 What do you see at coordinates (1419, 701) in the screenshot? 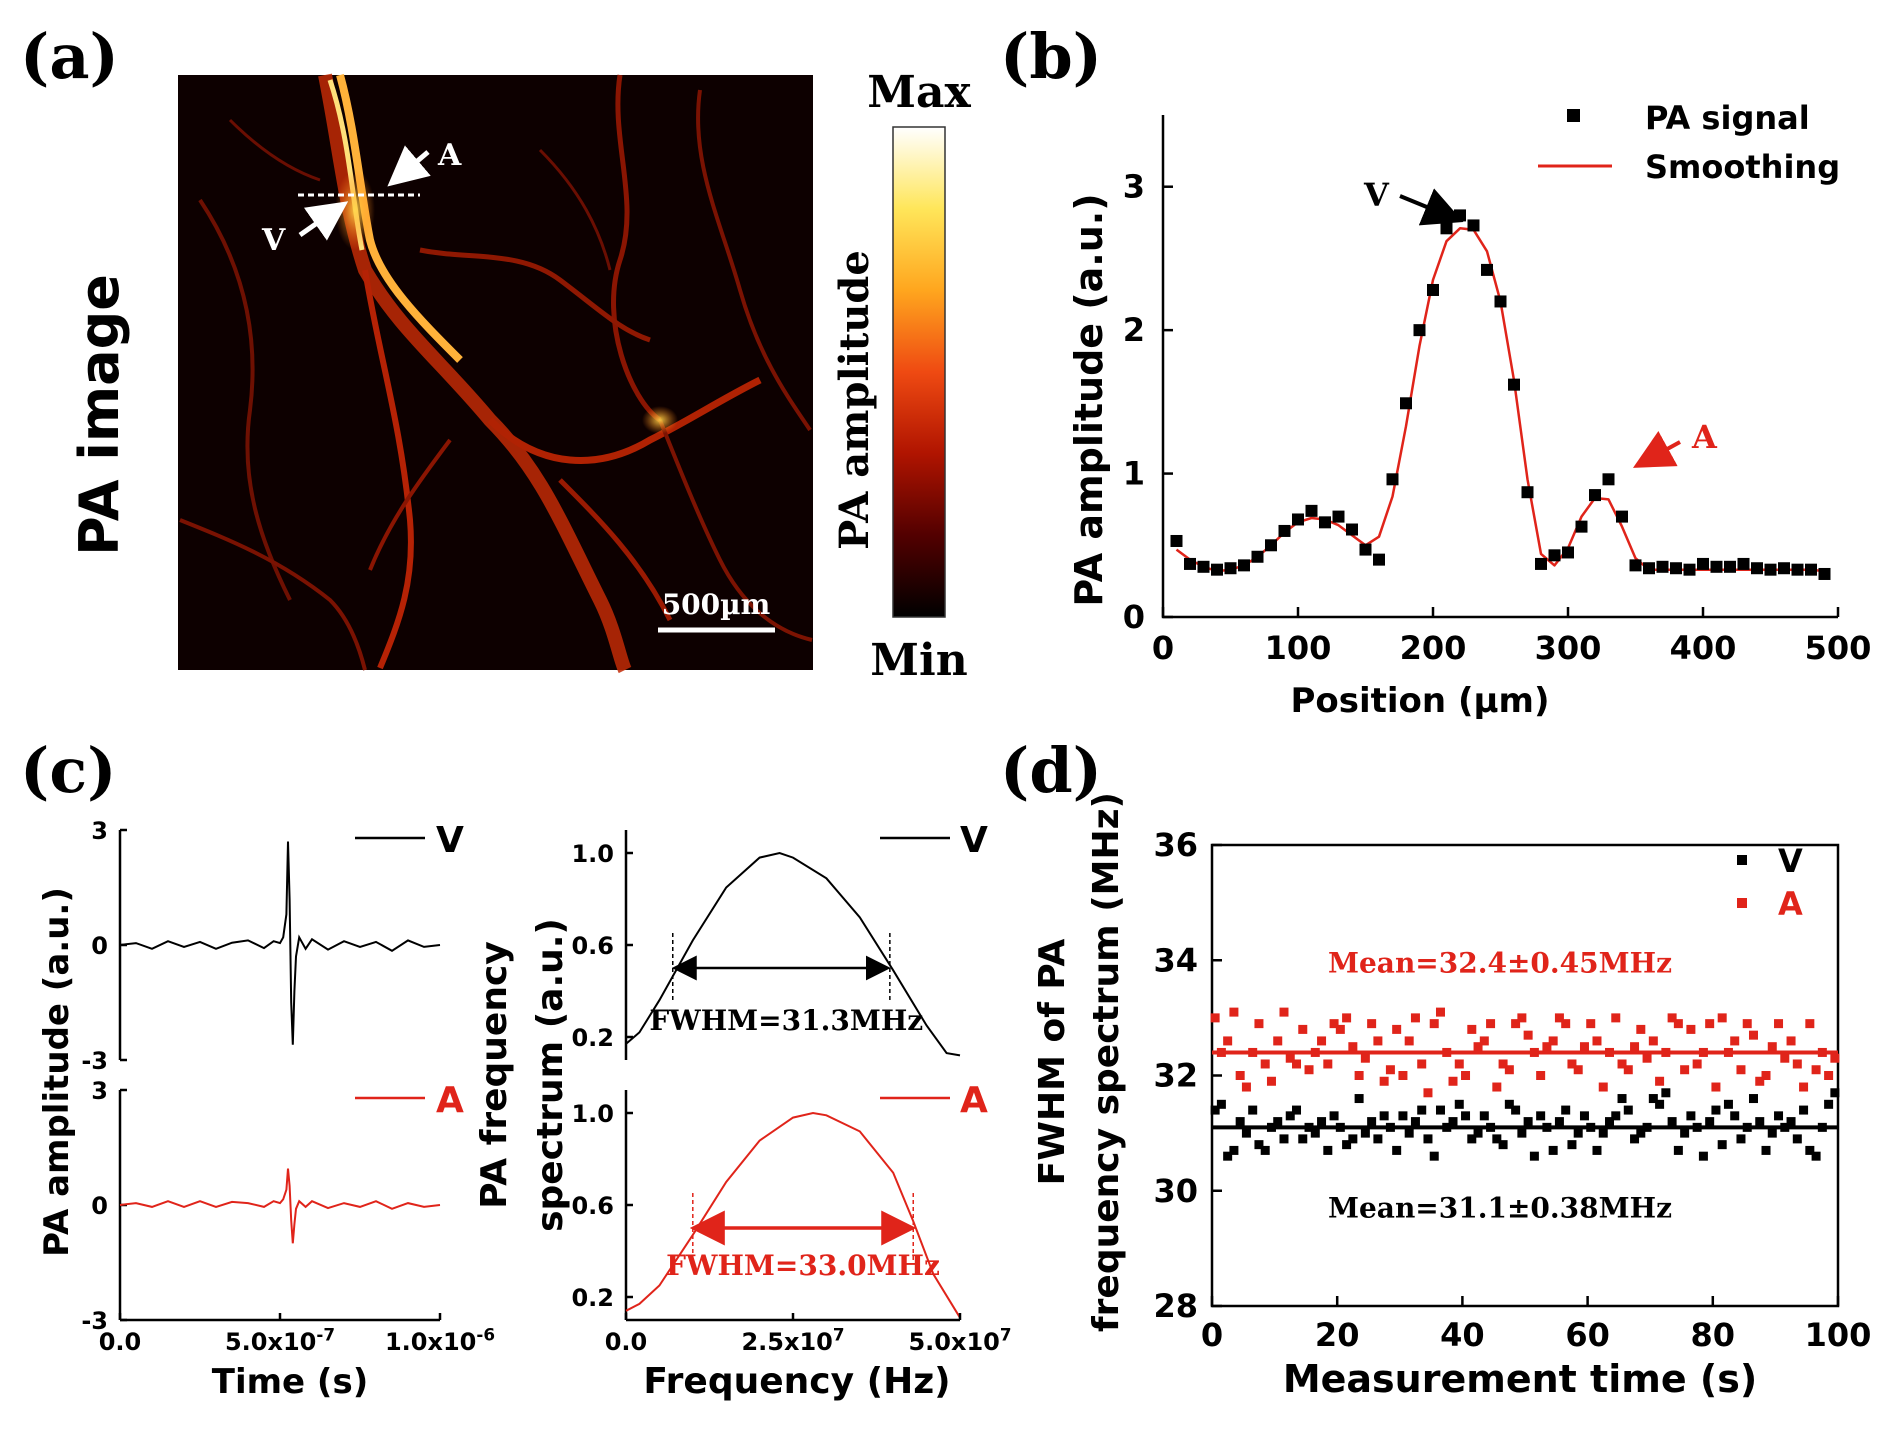
I see `chart-b-xlabel: Position (µm)` at bounding box center [1419, 701].